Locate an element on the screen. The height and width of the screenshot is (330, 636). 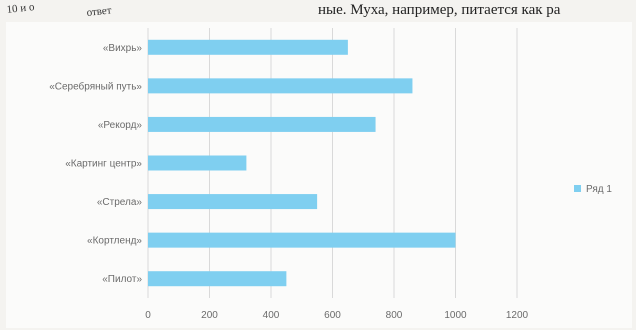
header-fragment-answer: ответ is located at coordinates (99, 11).